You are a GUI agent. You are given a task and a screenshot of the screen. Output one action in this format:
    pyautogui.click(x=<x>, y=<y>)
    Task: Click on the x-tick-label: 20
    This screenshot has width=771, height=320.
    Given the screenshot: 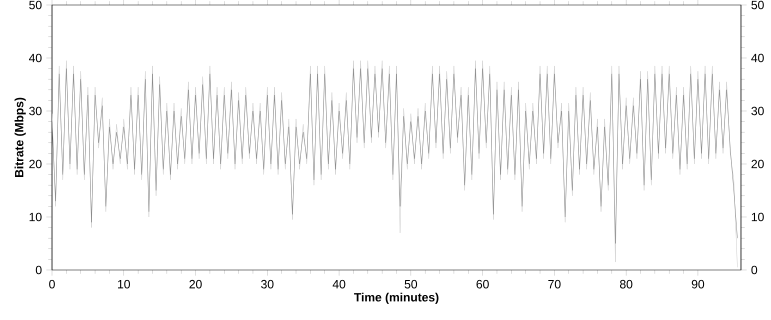 What is the action you would take?
    pyautogui.click(x=195, y=284)
    